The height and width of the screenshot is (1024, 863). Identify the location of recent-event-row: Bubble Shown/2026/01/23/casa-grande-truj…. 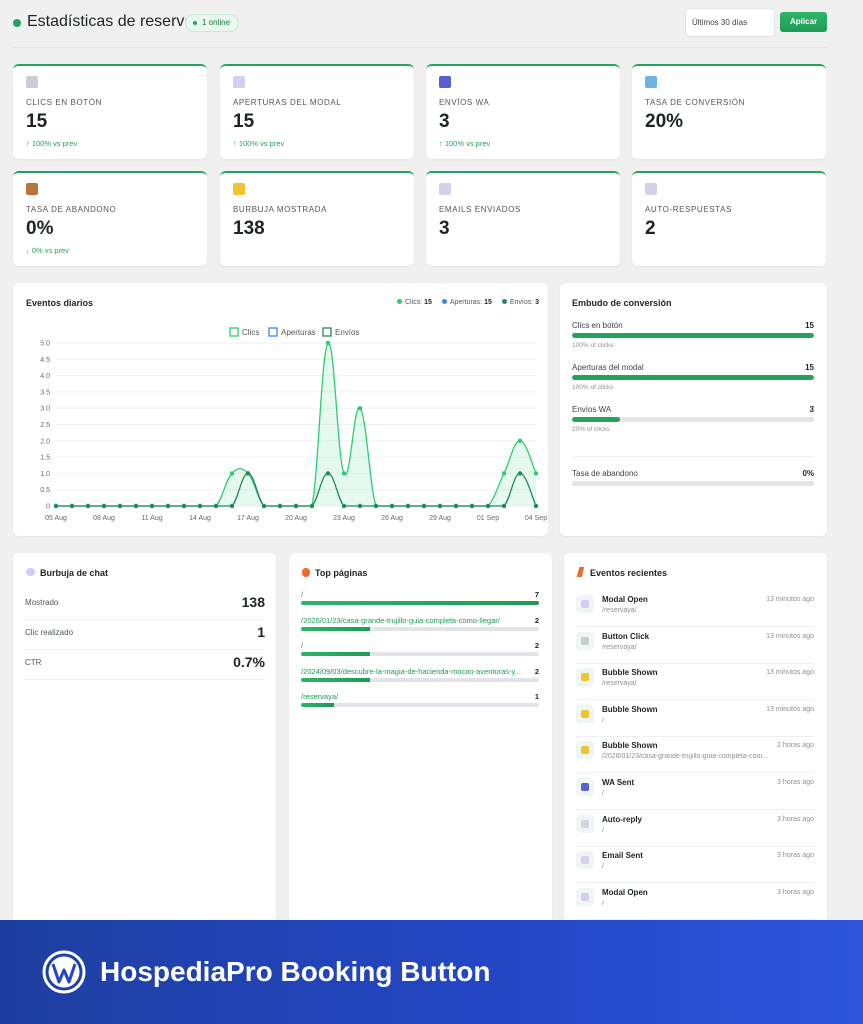
(695, 755).